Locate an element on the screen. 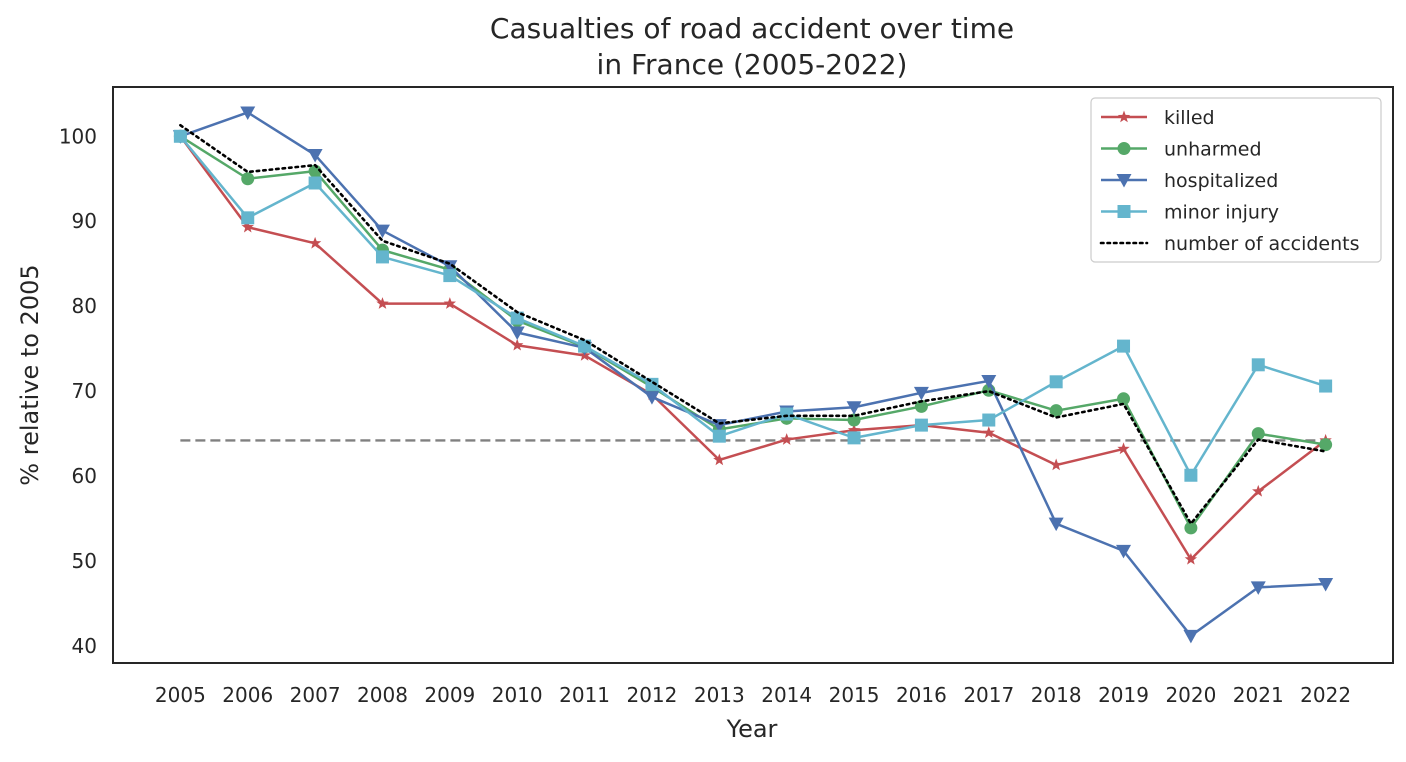 The height and width of the screenshot is (762, 1406). x-tick-label: 2020 is located at coordinates (1190, 695).